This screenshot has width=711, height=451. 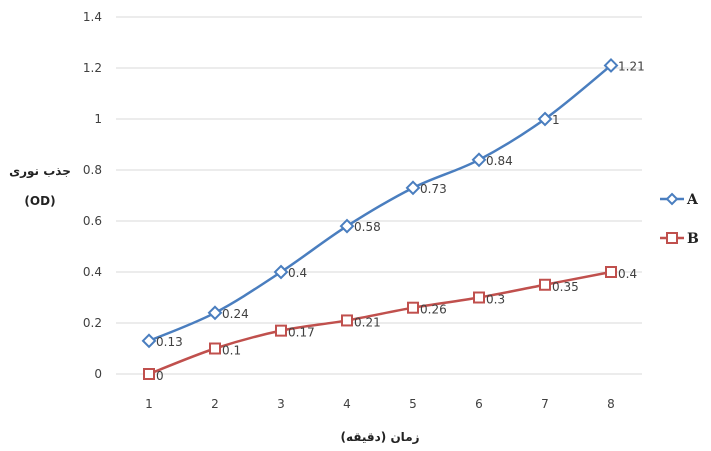 What do you see at coordinates (297, 273) in the screenshot?
I see `data-label-a: 0.4` at bounding box center [297, 273].